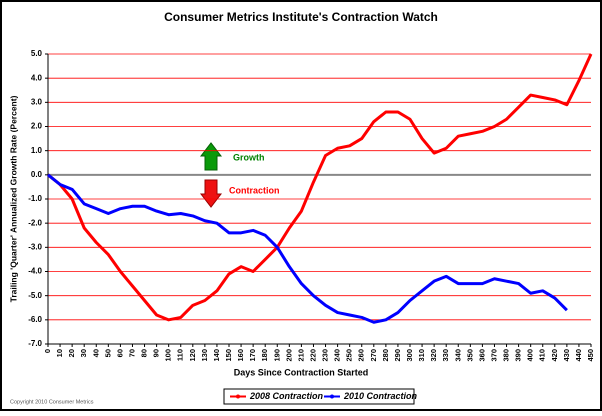 The width and height of the screenshot is (602, 416). Describe the element at coordinates (325, 355) in the screenshot. I see `x-tick-label: 230` at that location.